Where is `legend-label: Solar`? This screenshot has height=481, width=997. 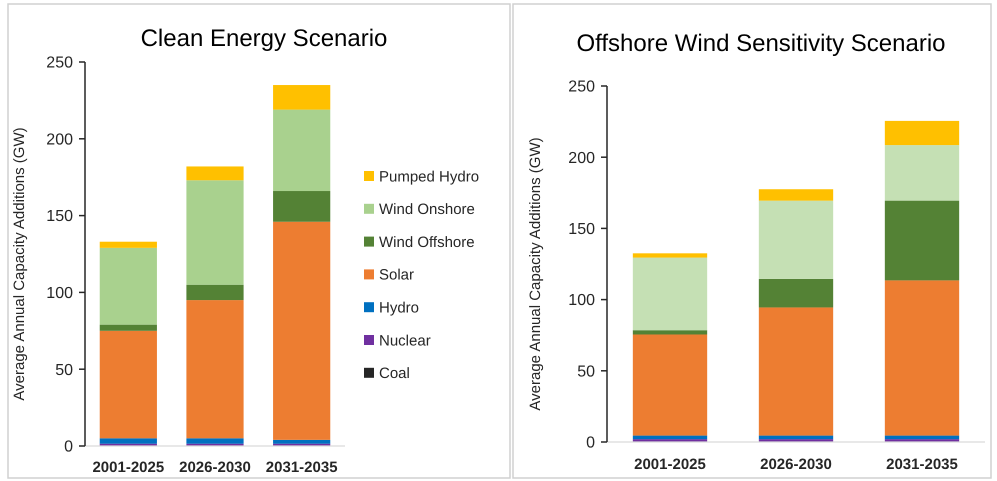
legend-label: Solar is located at coordinates (396, 275).